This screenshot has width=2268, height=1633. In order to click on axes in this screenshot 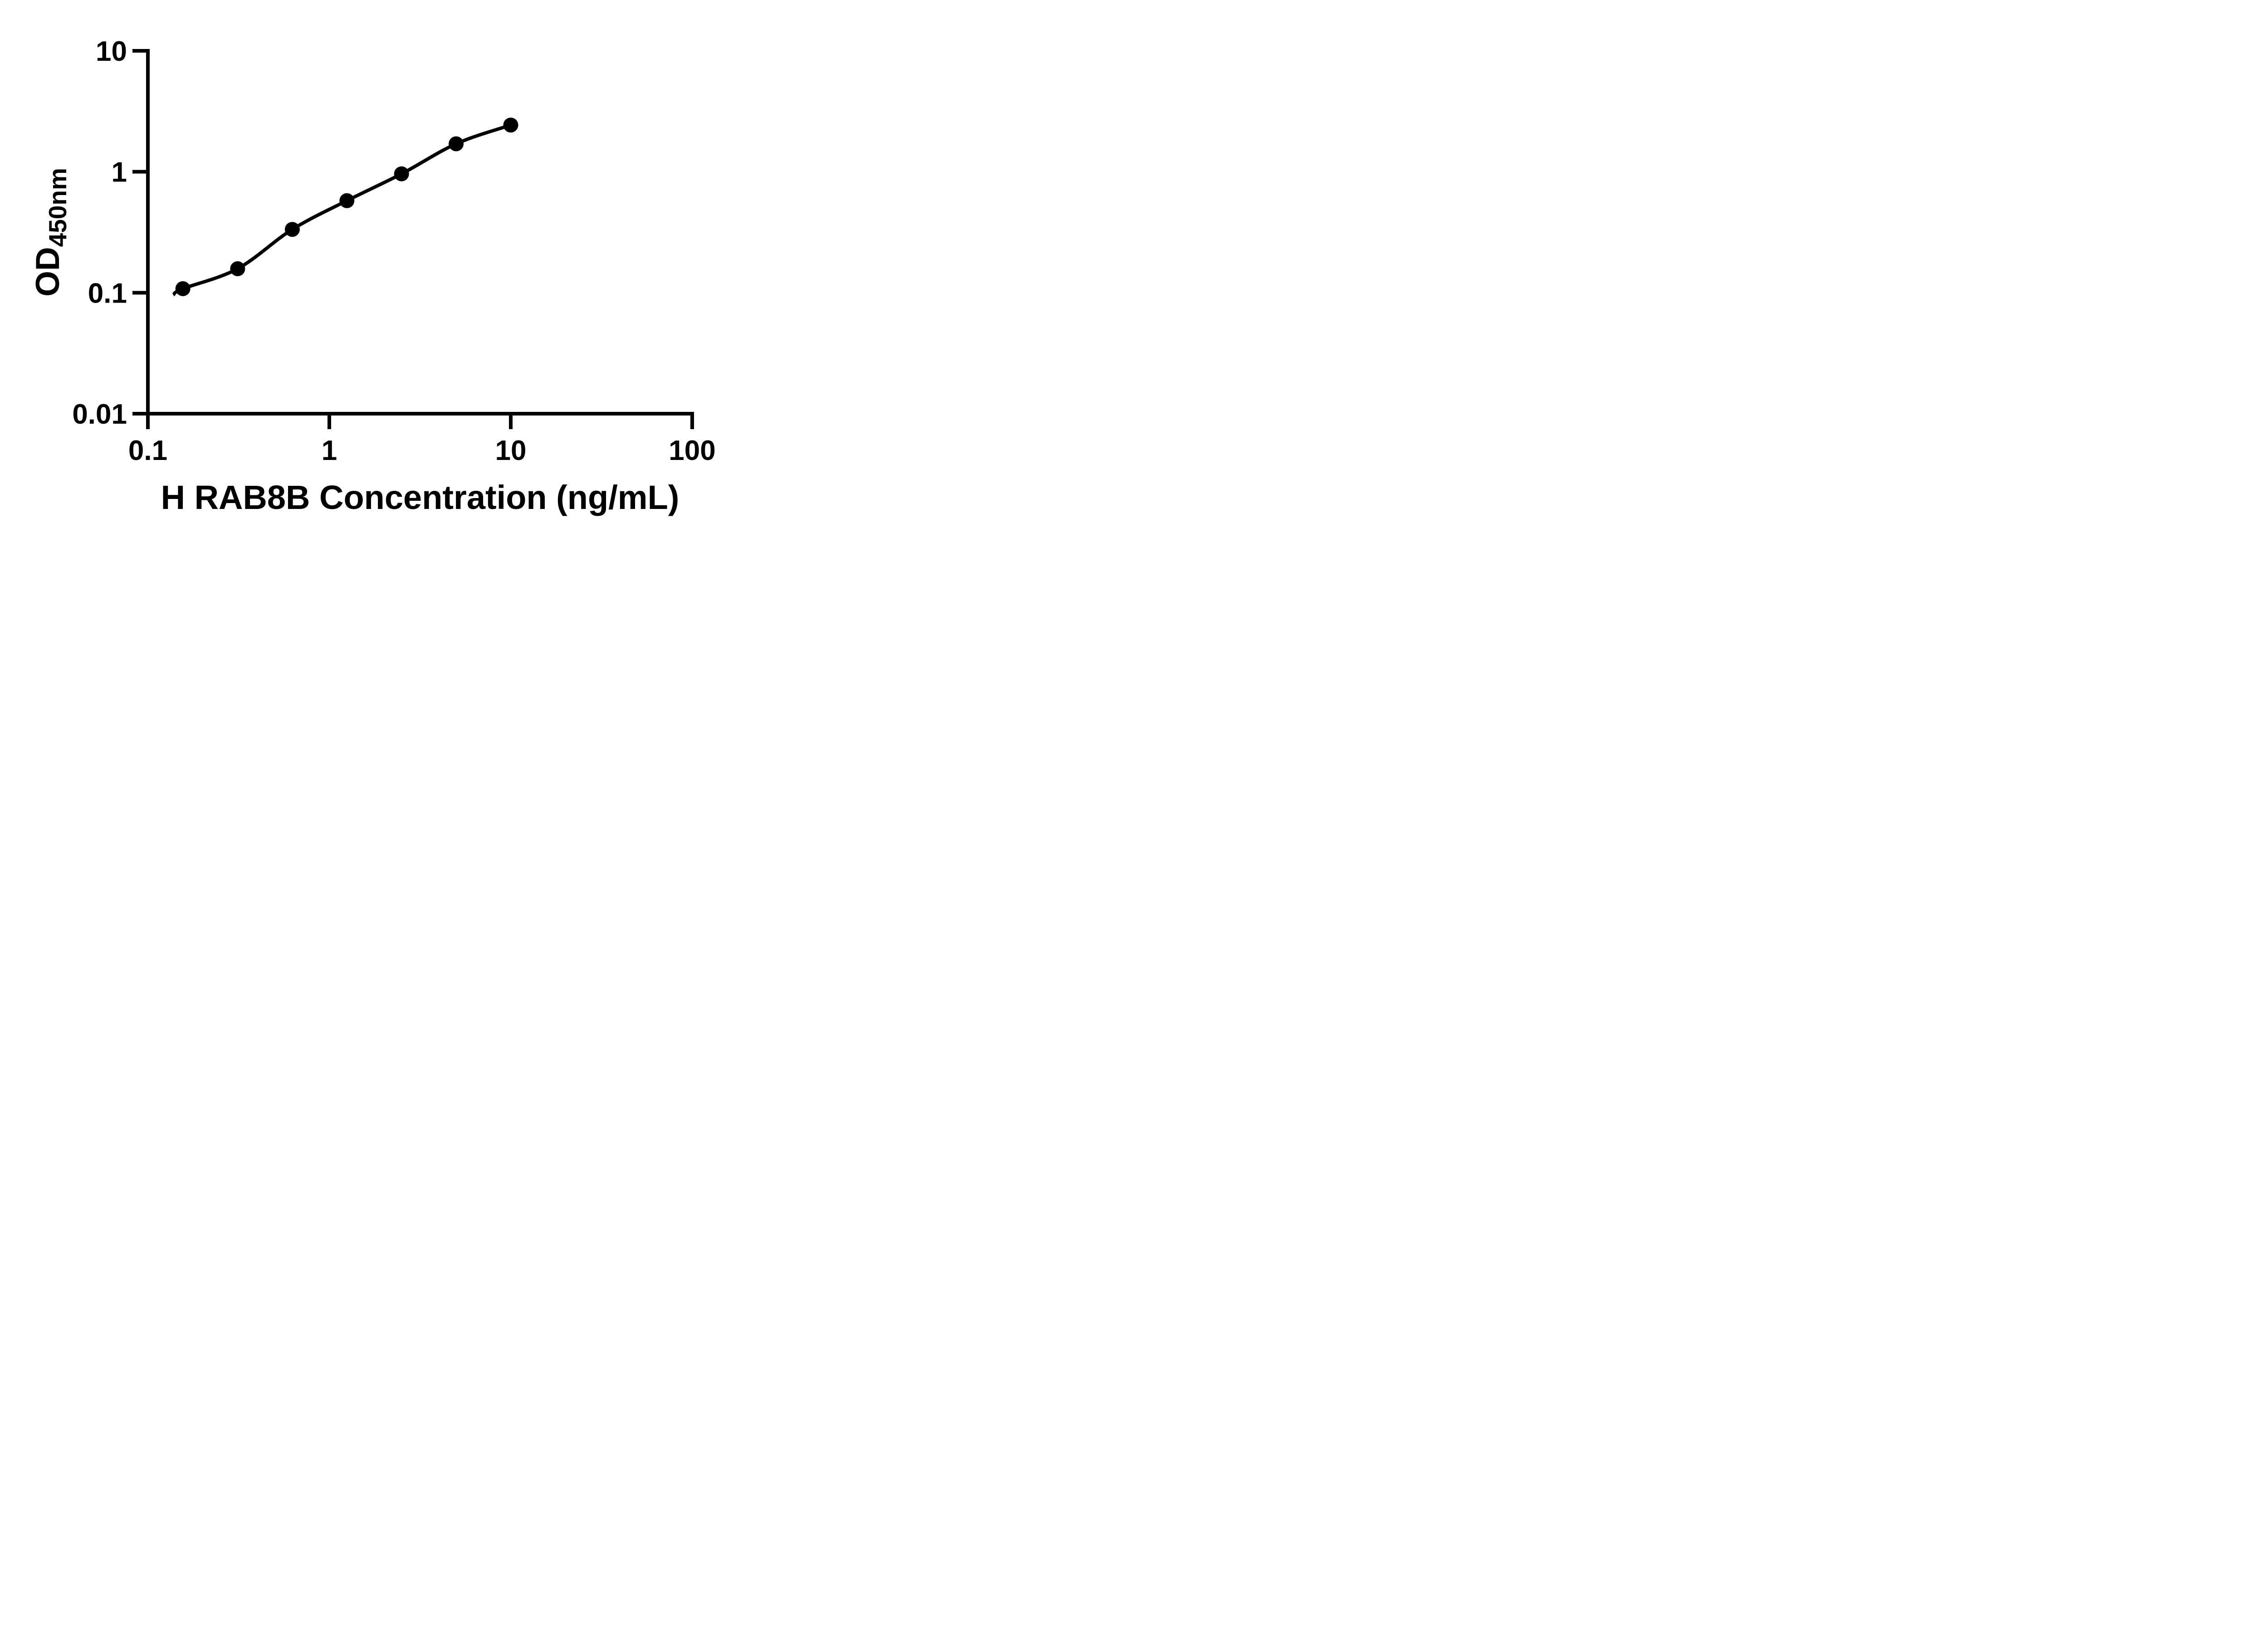, I will do `click(420, 232)`.